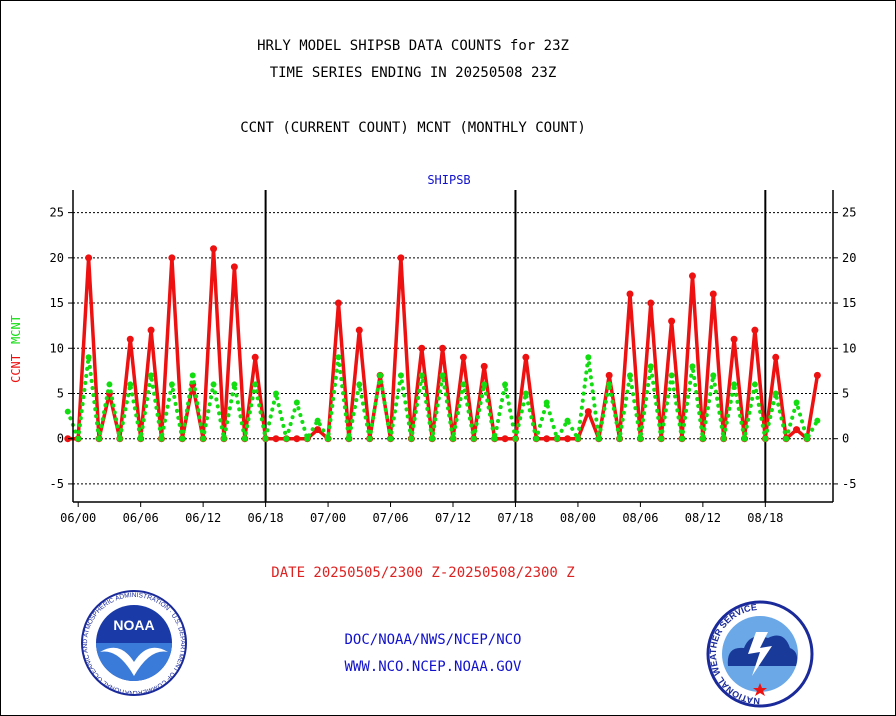 The image size is (896, 716). I want to click on y-tick-label-left: 25, so click(57, 213).